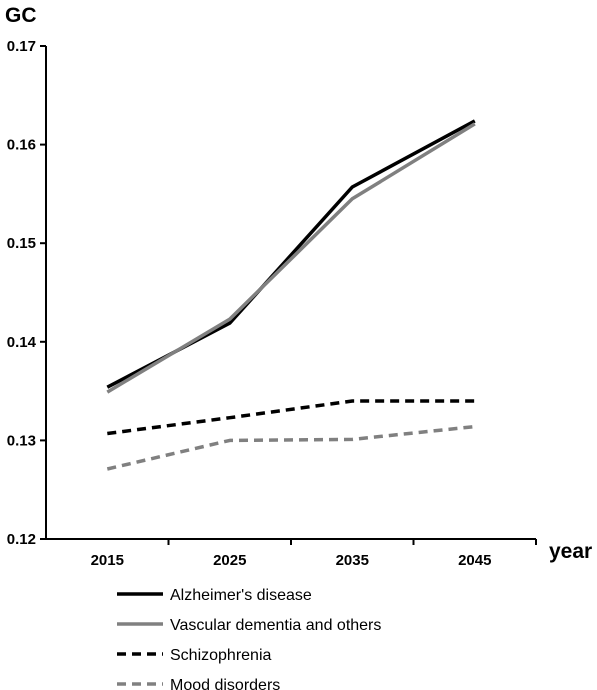  Describe the element at coordinates (21, 46) in the screenshot. I see `y-tick-label: 0.17` at that location.